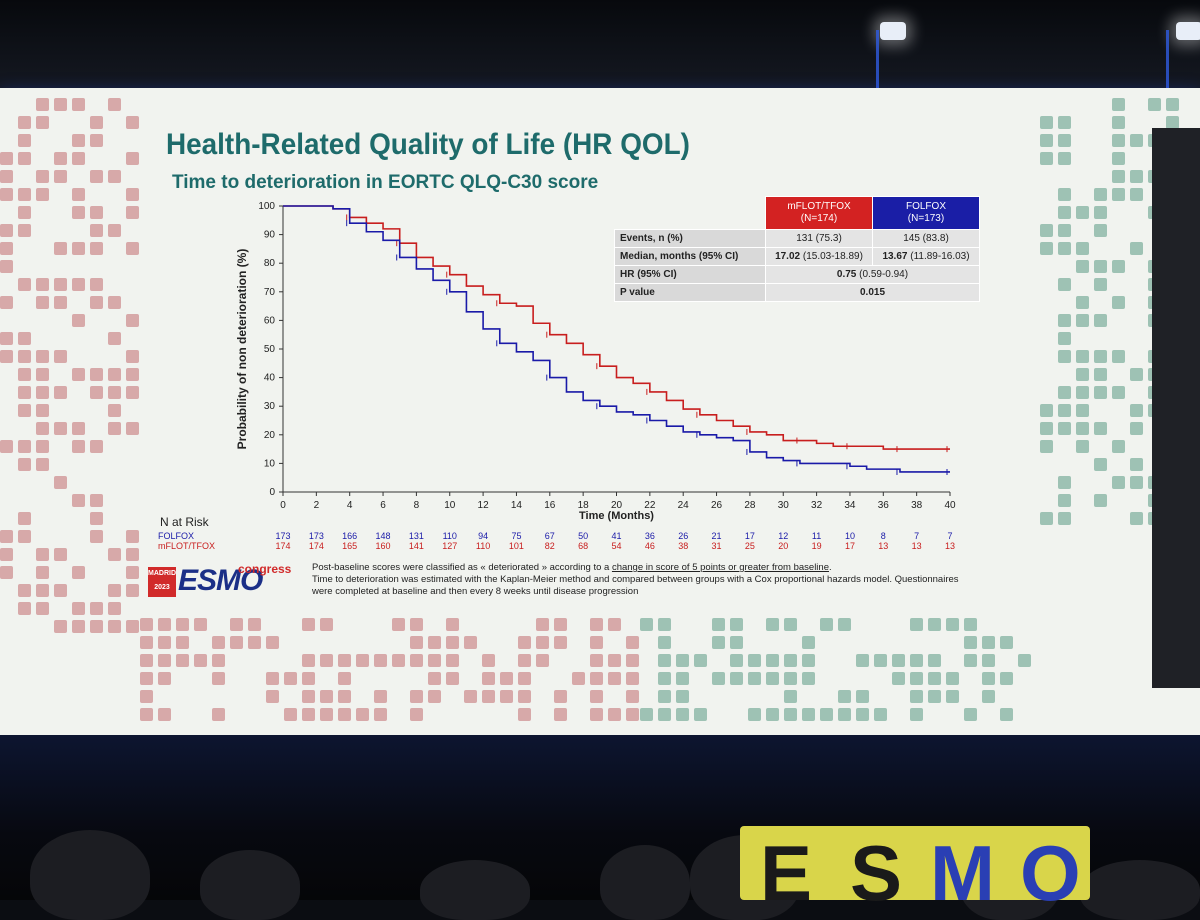 The image size is (1200, 920). I want to click on x-tick-label: 20, so click(617, 505).